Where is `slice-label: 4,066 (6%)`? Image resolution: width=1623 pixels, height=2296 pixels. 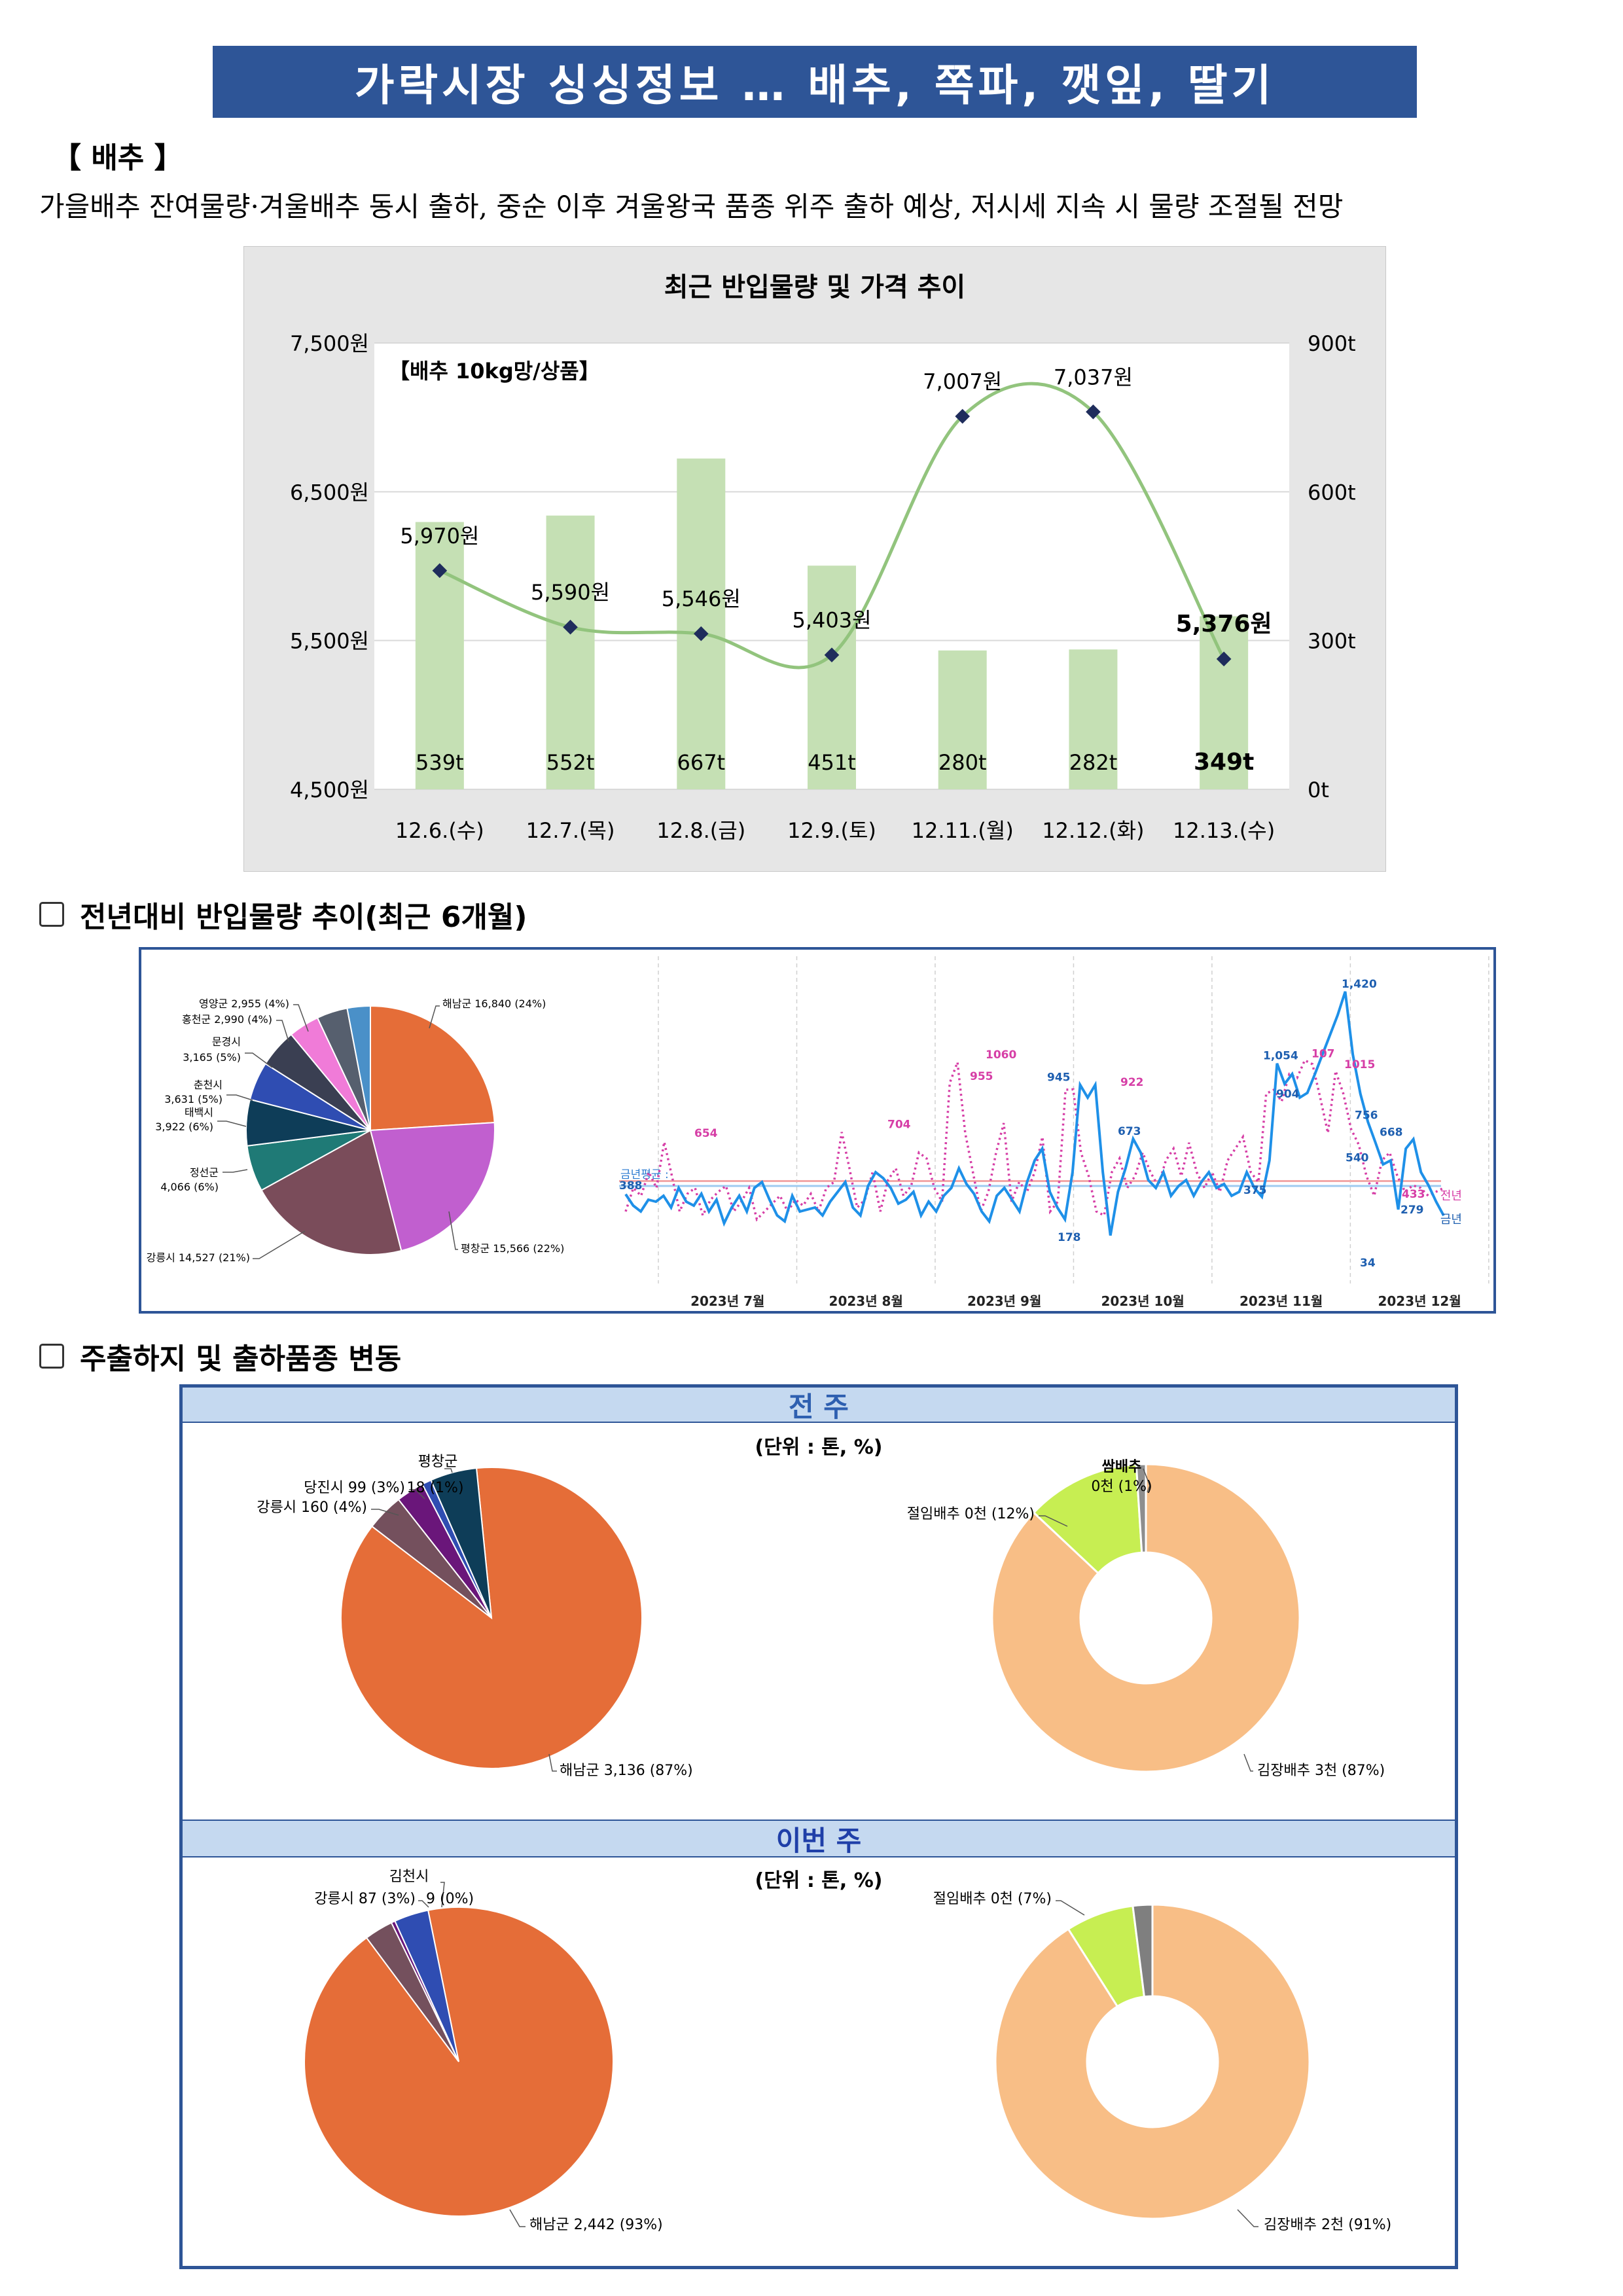
slice-label: 4,066 (6%) is located at coordinates (189, 1187).